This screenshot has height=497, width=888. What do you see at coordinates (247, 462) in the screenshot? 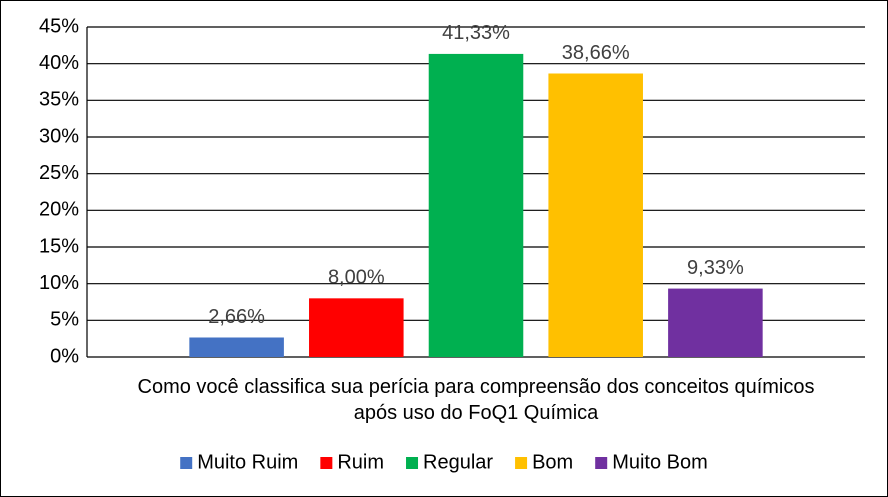
I see `legend-label: Muito Ruim` at bounding box center [247, 462].